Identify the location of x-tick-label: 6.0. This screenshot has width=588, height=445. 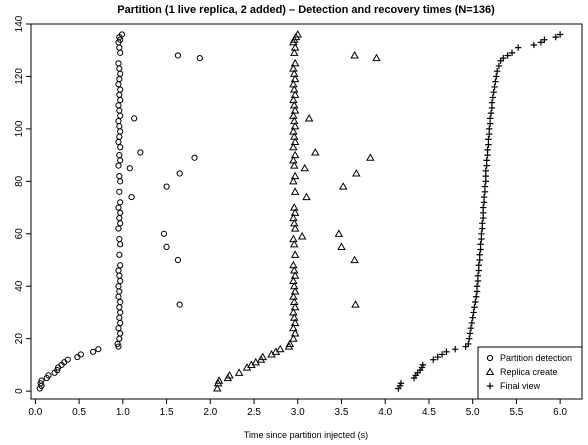
(560, 412).